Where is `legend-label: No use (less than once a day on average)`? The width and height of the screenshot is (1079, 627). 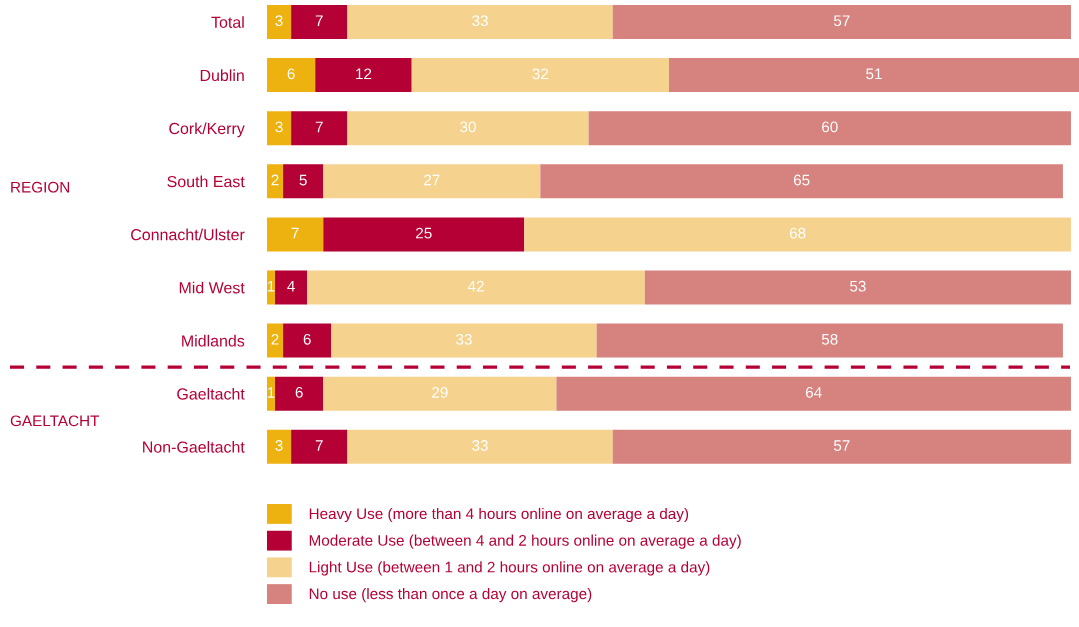
legend-label: No use (less than once a day on average) is located at coordinates (450, 595).